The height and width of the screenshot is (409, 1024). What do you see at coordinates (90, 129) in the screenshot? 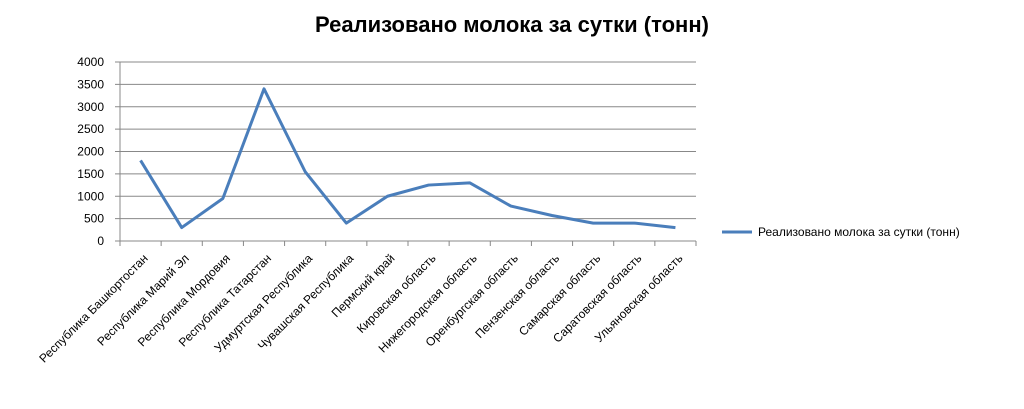
I see `y-tick-label: 2500` at bounding box center [90, 129].